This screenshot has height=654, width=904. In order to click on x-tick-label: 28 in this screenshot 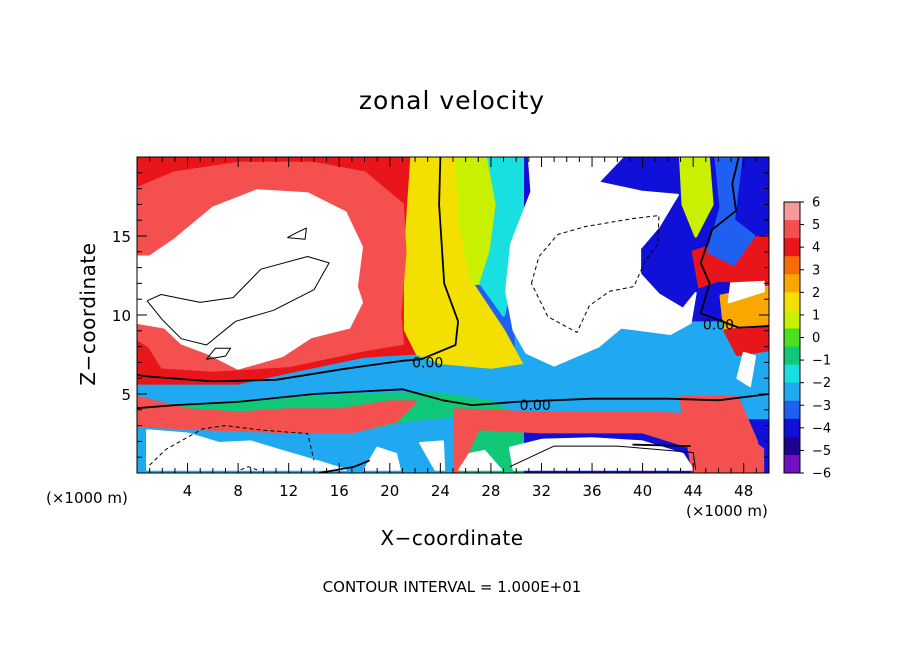, I will do `click(490, 491)`.